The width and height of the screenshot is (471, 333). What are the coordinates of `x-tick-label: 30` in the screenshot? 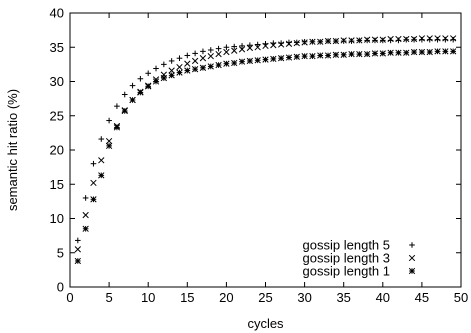 It's located at (304, 297).